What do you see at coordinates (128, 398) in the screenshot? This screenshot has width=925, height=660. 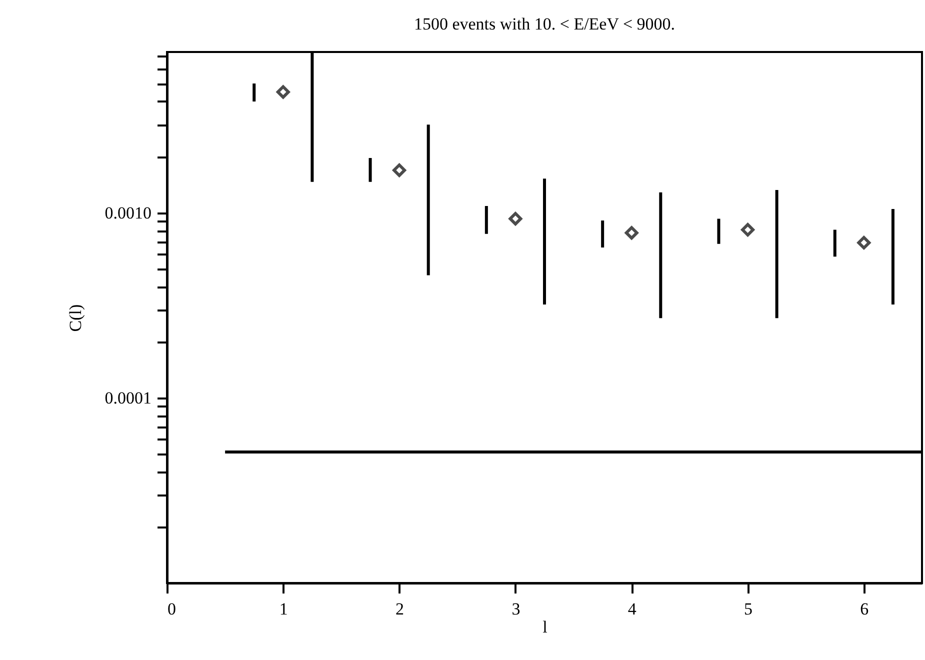 I see `y-tick-label: 0.0001` at bounding box center [128, 398].